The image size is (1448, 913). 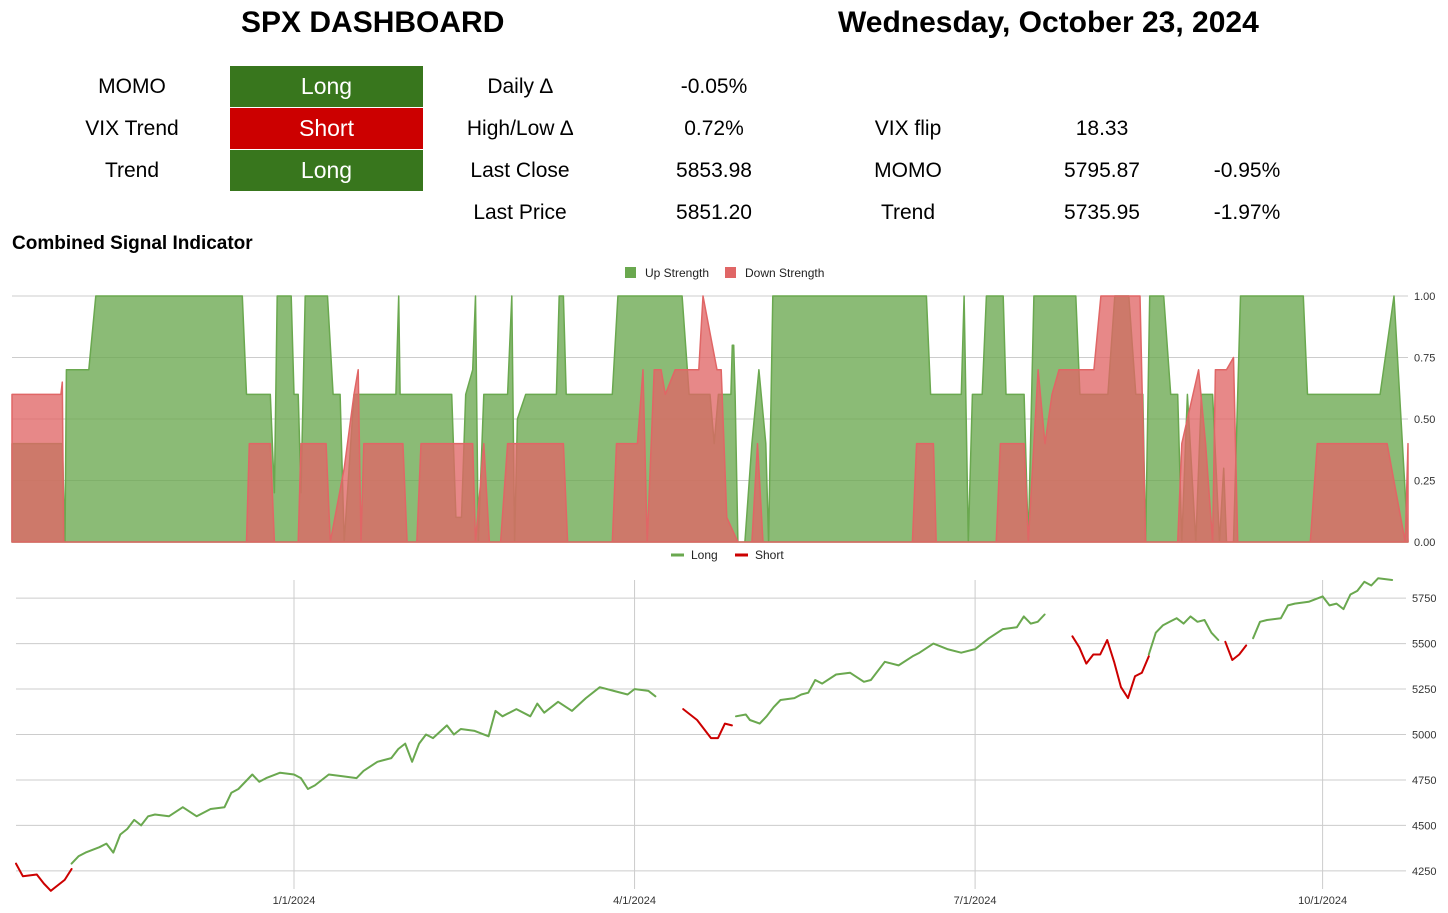 I want to click on signal-label-trend: Trend, so click(x=132, y=170).